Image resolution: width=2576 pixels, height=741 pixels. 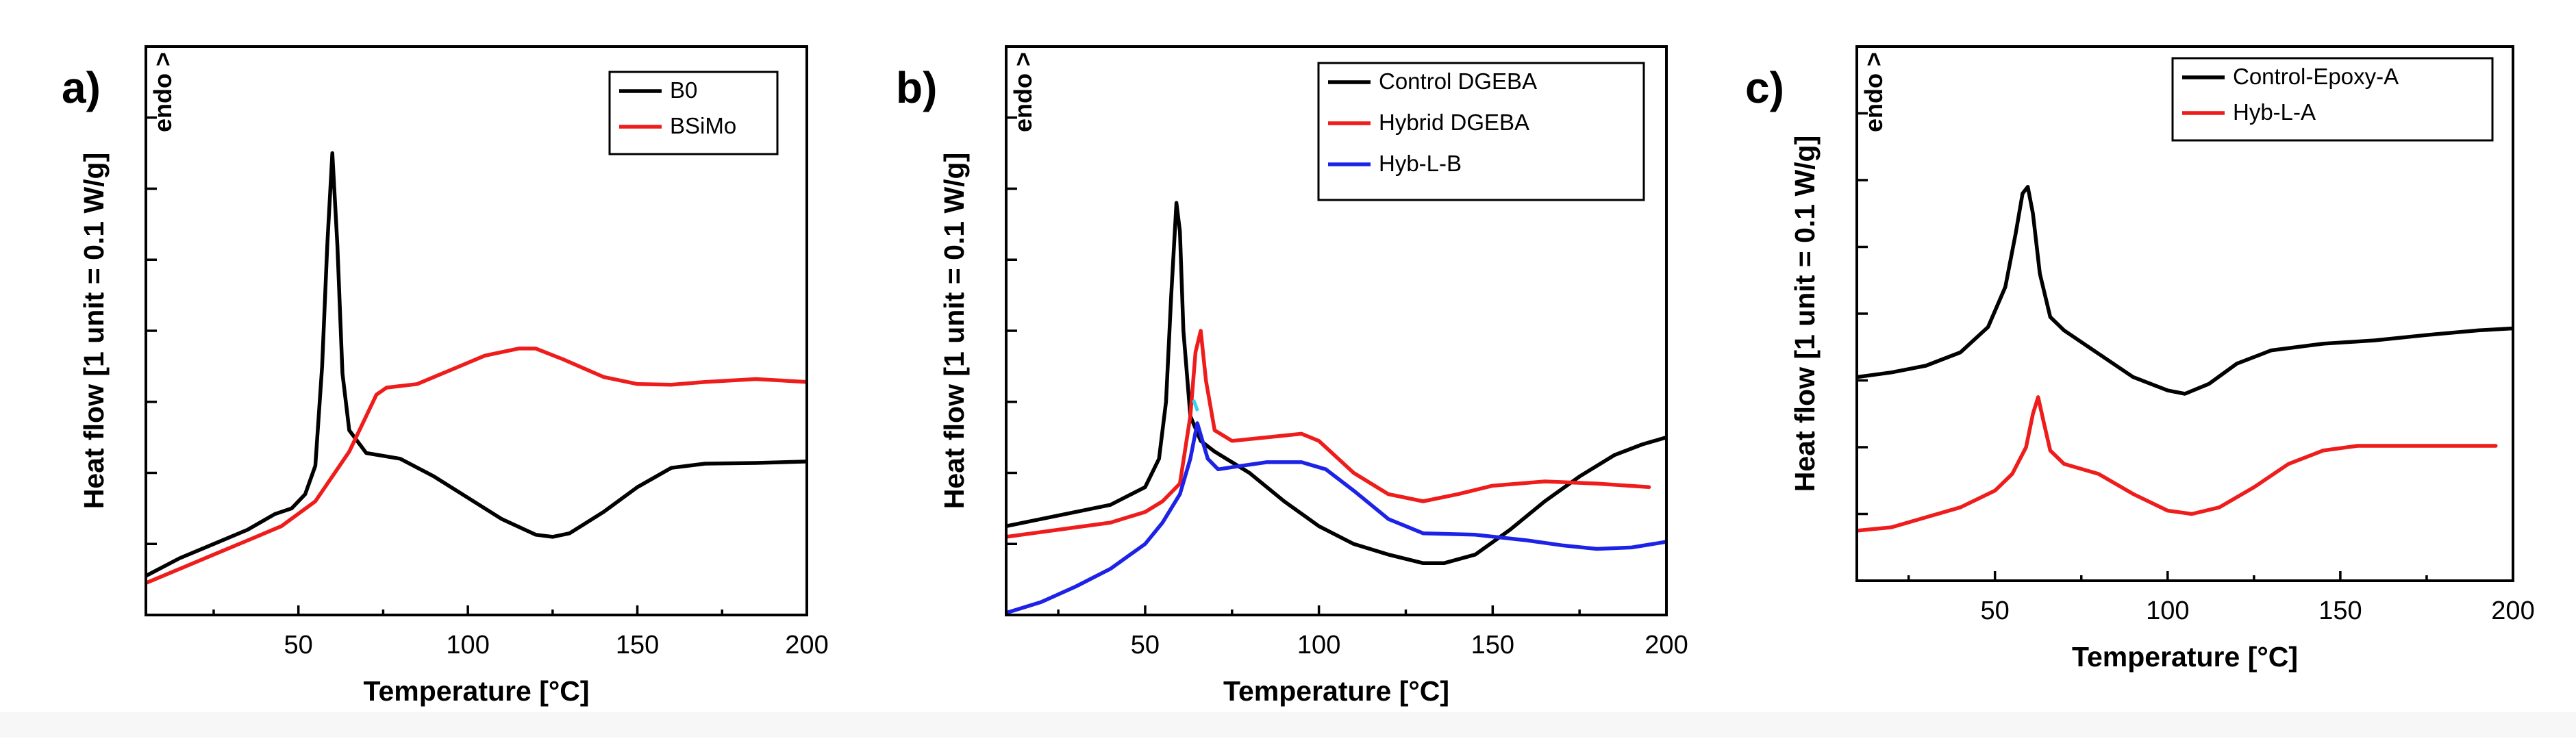 What do you see at coordinates (2274, 112) in the screenshot?
I see `legend-entry-label: Hyb-L-A` at bounding box center [2274, 112].